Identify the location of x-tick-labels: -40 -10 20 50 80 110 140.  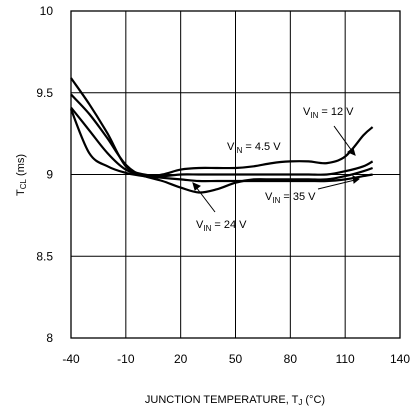
(236, 359).